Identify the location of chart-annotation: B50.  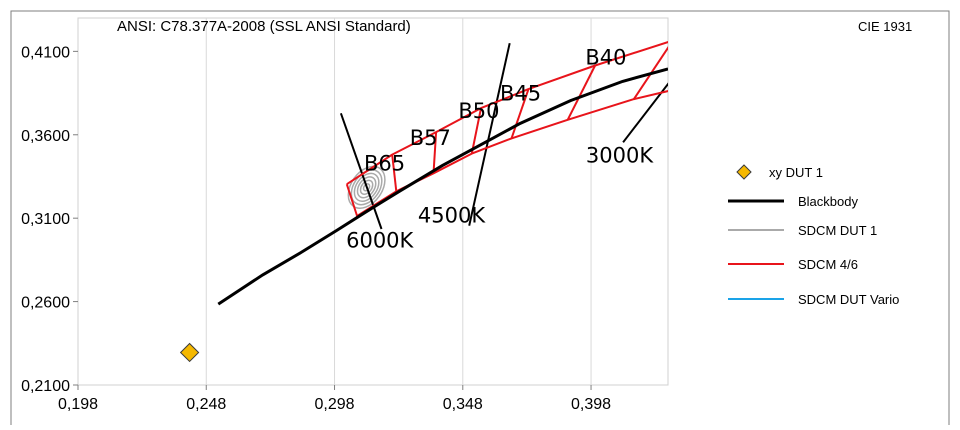
(478, 111).